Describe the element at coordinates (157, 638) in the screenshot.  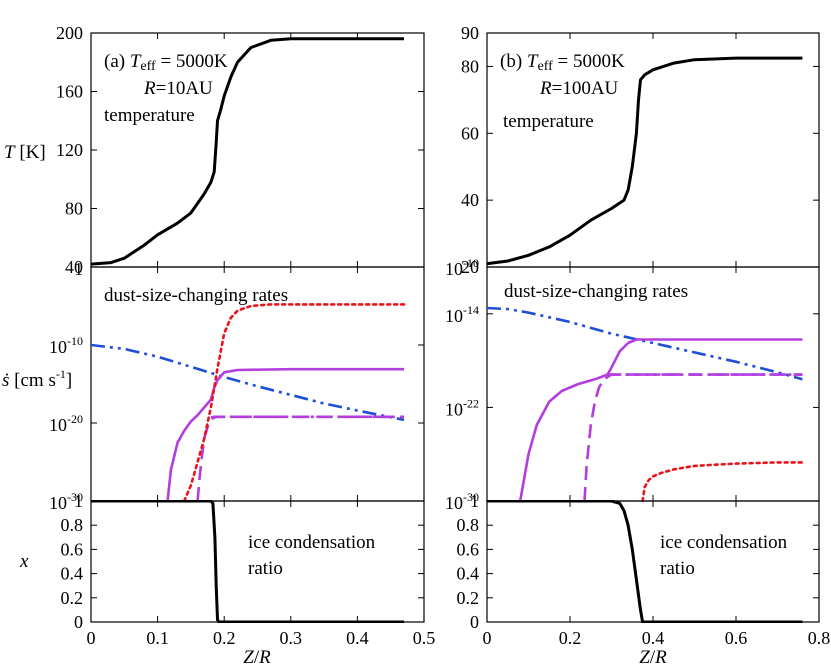
I see `x-tick-label: 0.1` at that location.